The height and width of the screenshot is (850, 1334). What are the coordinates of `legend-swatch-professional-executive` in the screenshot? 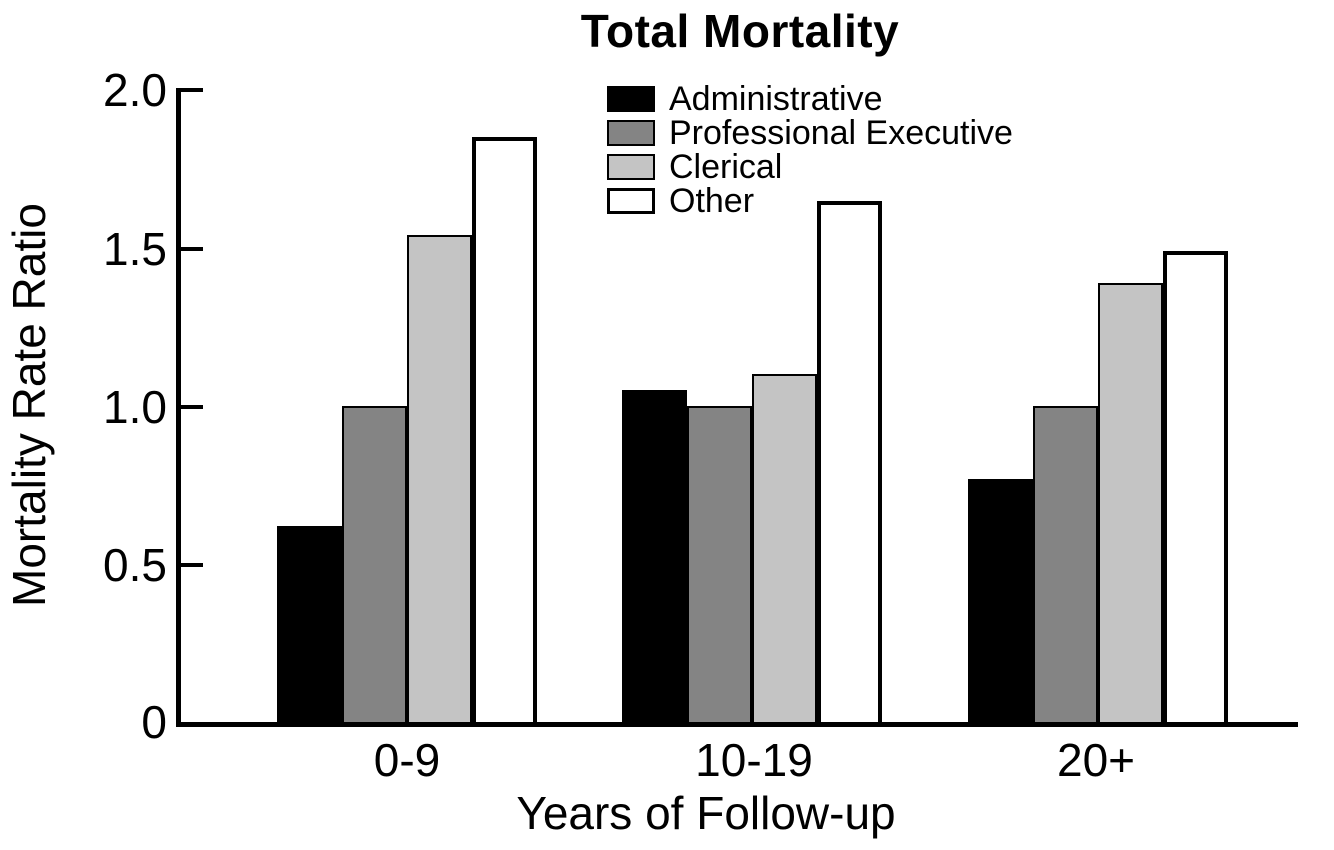 It's located at (631, 133).